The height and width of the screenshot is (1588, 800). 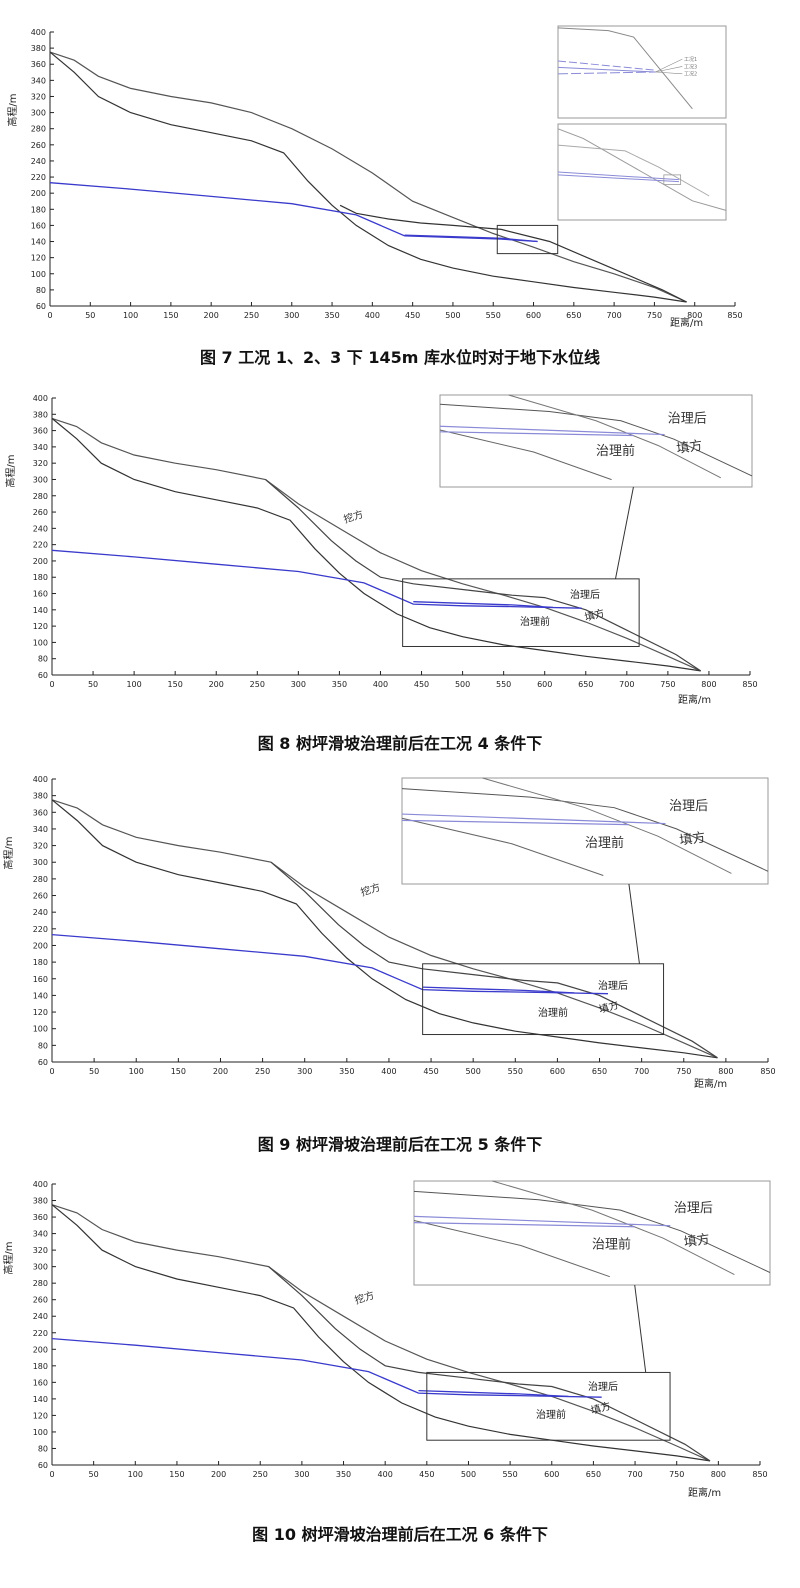 What do you see at coordinates (40, 1201) in the screenshot?
I see `y-tick-label: 380` at bounding box center [40, 1201].